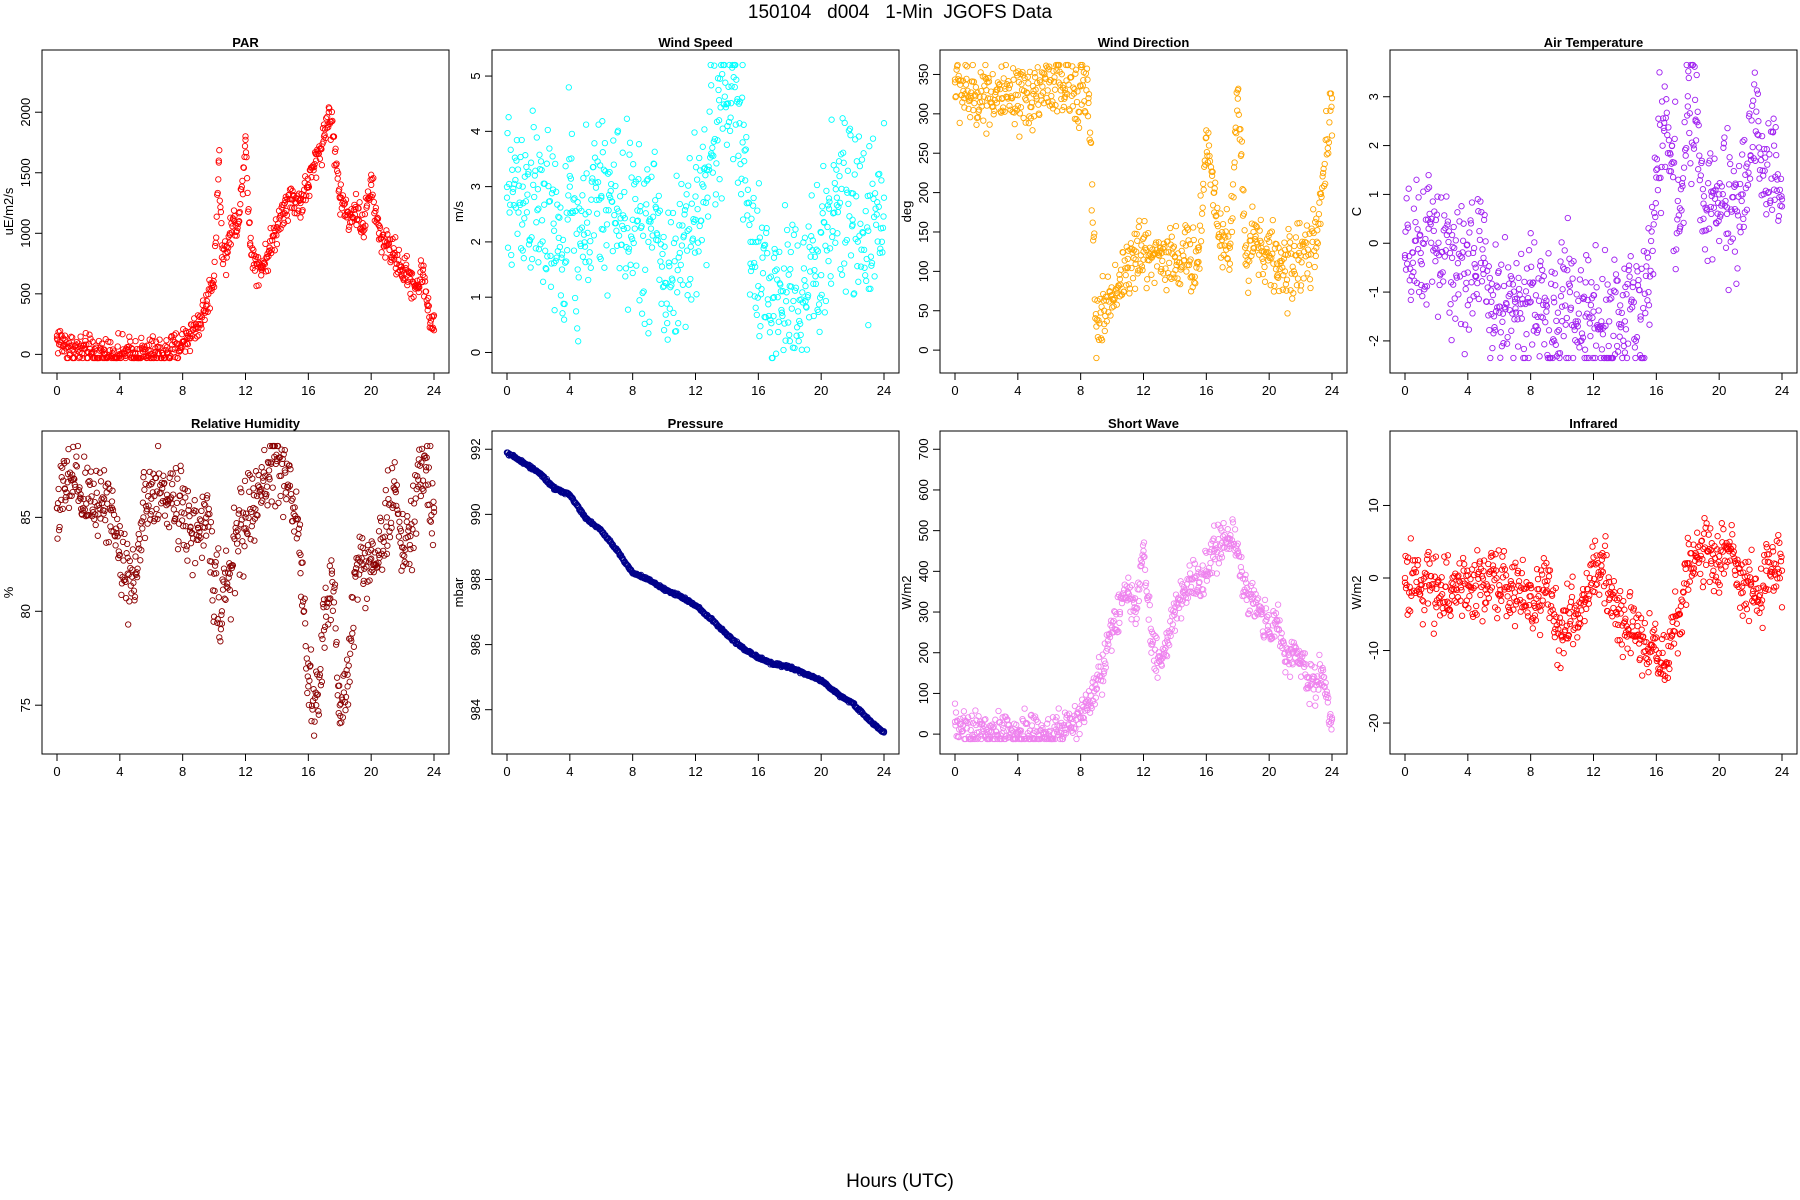  What do you see at coordinates (923, 490) in the screenshot?
I see `y-tick-label: 600` at bounding box center [923, 490].